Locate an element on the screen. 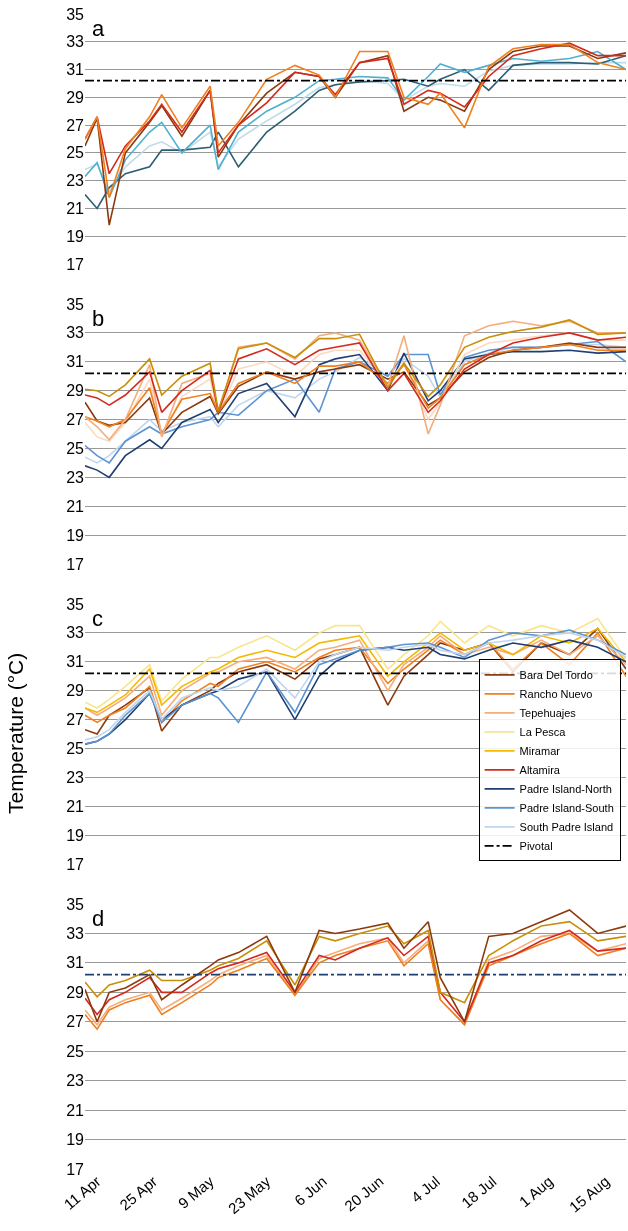  legend-label: Rancho Nuevo is located at coordinates (556, 694).